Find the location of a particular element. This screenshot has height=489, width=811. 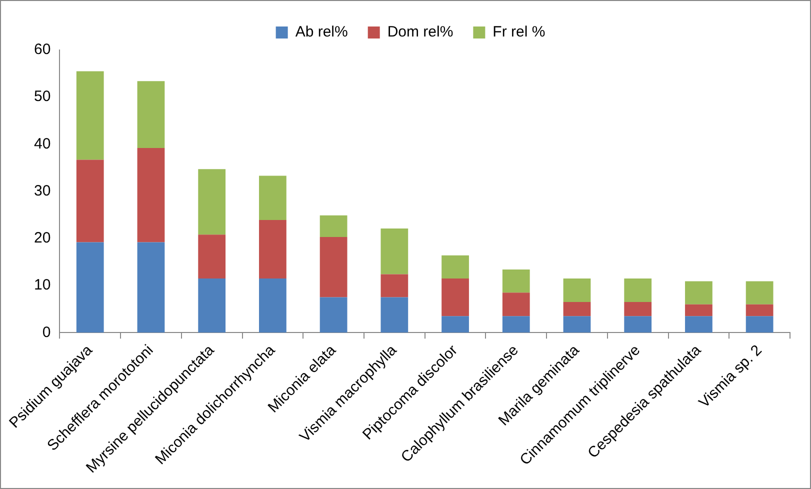

y-tick-label: 0 is located at coordinates (46, 332).